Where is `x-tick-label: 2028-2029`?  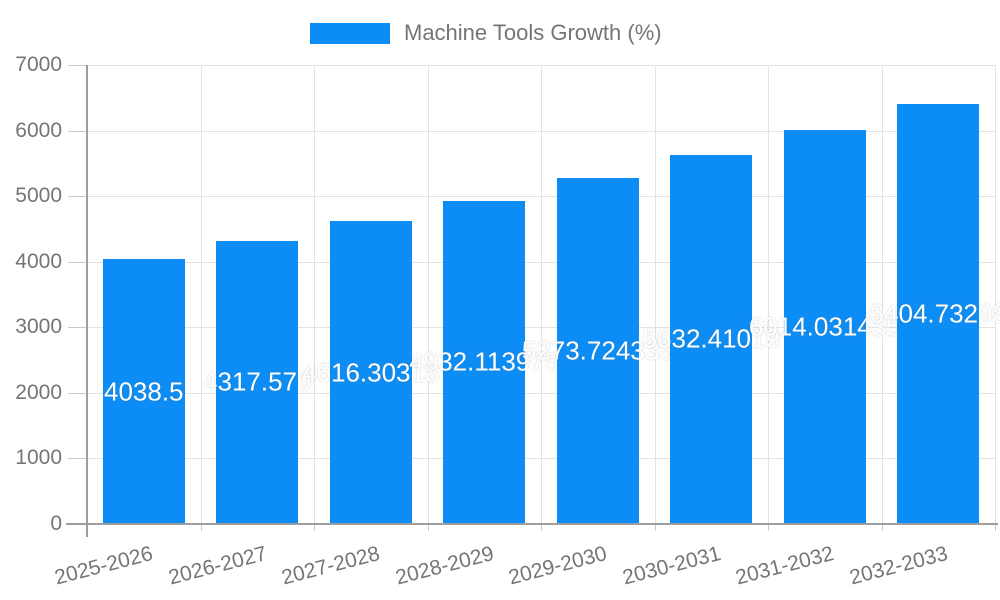
x-tick-label: 2028-2029 is located at coordinates (445, 566).